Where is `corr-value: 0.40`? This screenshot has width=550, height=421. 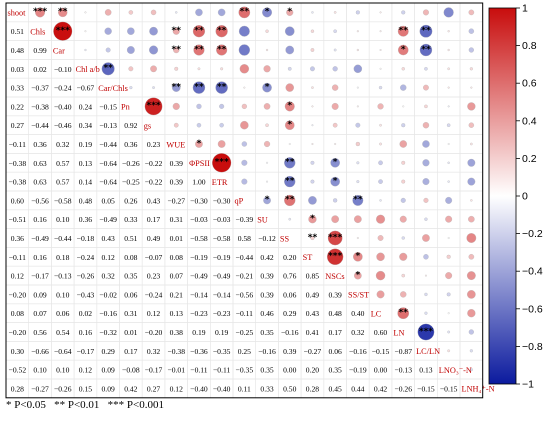
corr-value: 0.40 is located at coordinates (357, 313).